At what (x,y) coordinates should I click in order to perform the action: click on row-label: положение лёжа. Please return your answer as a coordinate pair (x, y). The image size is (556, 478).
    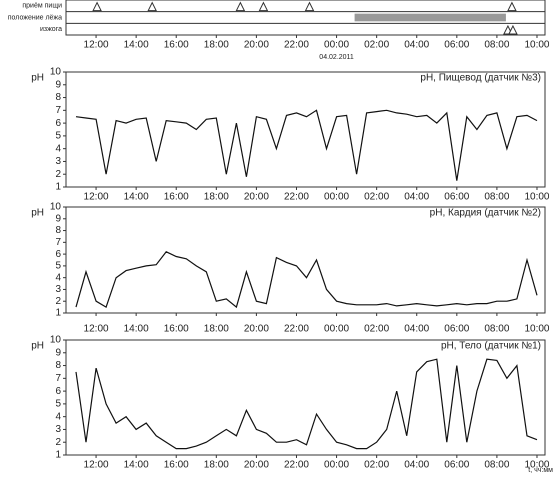
    Looking at the image, I should click on (35, 17).